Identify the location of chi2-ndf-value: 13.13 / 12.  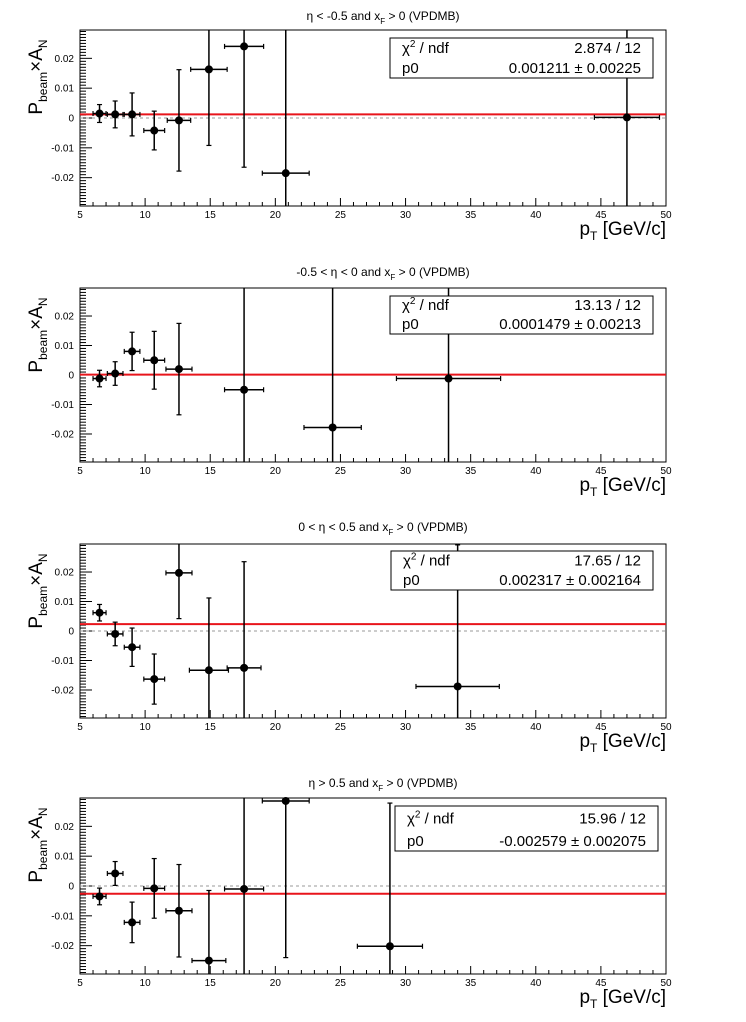
(607, 305).